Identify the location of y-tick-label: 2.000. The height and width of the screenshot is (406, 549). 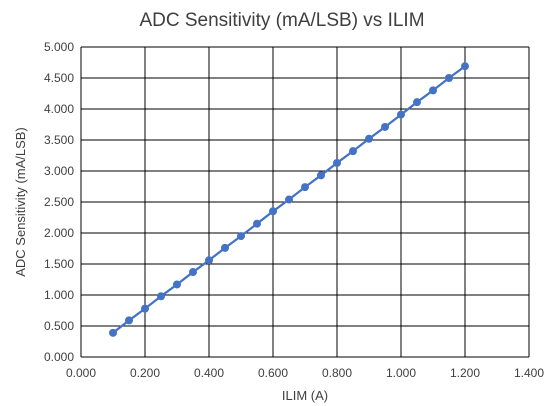
(59, 233).